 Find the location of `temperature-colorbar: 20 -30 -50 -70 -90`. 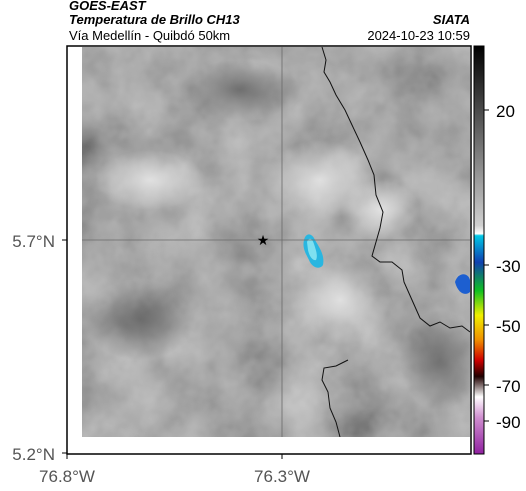

temperature-colorbar: 20 -30 -50 -70 -90 is located at coordinates (497, 250).